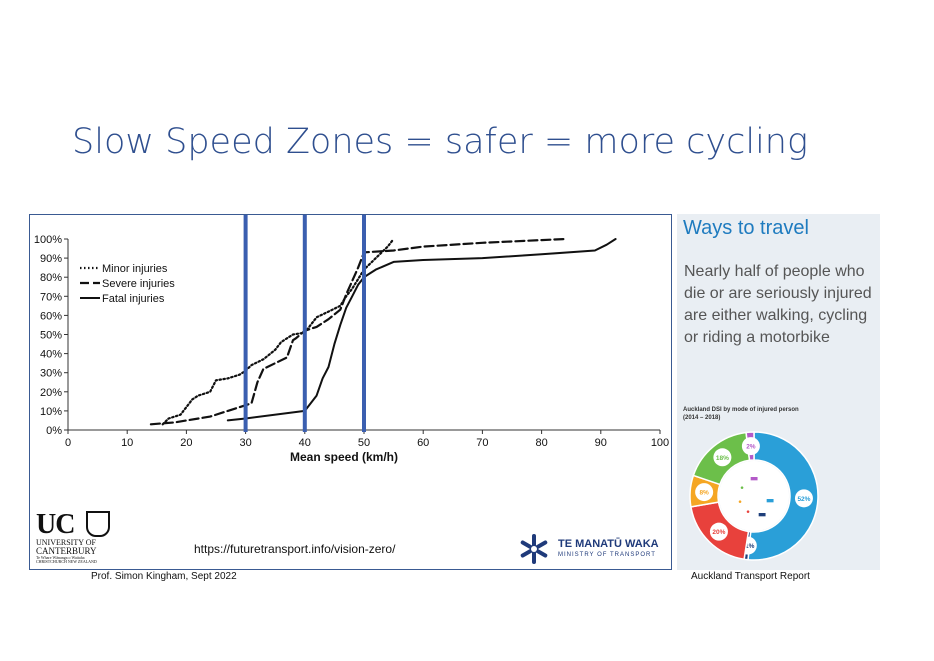  Describe the element at coordinates (51, 393) in the screenshot. I see `y-tick-label: 20%` at that location.